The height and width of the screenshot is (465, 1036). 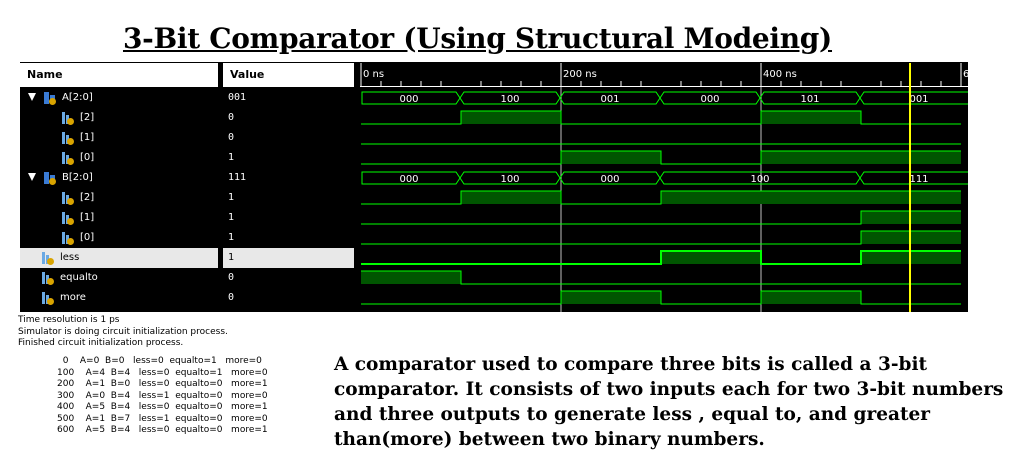 I want to click on value-column-header: Value, so click(x=288, y=75).